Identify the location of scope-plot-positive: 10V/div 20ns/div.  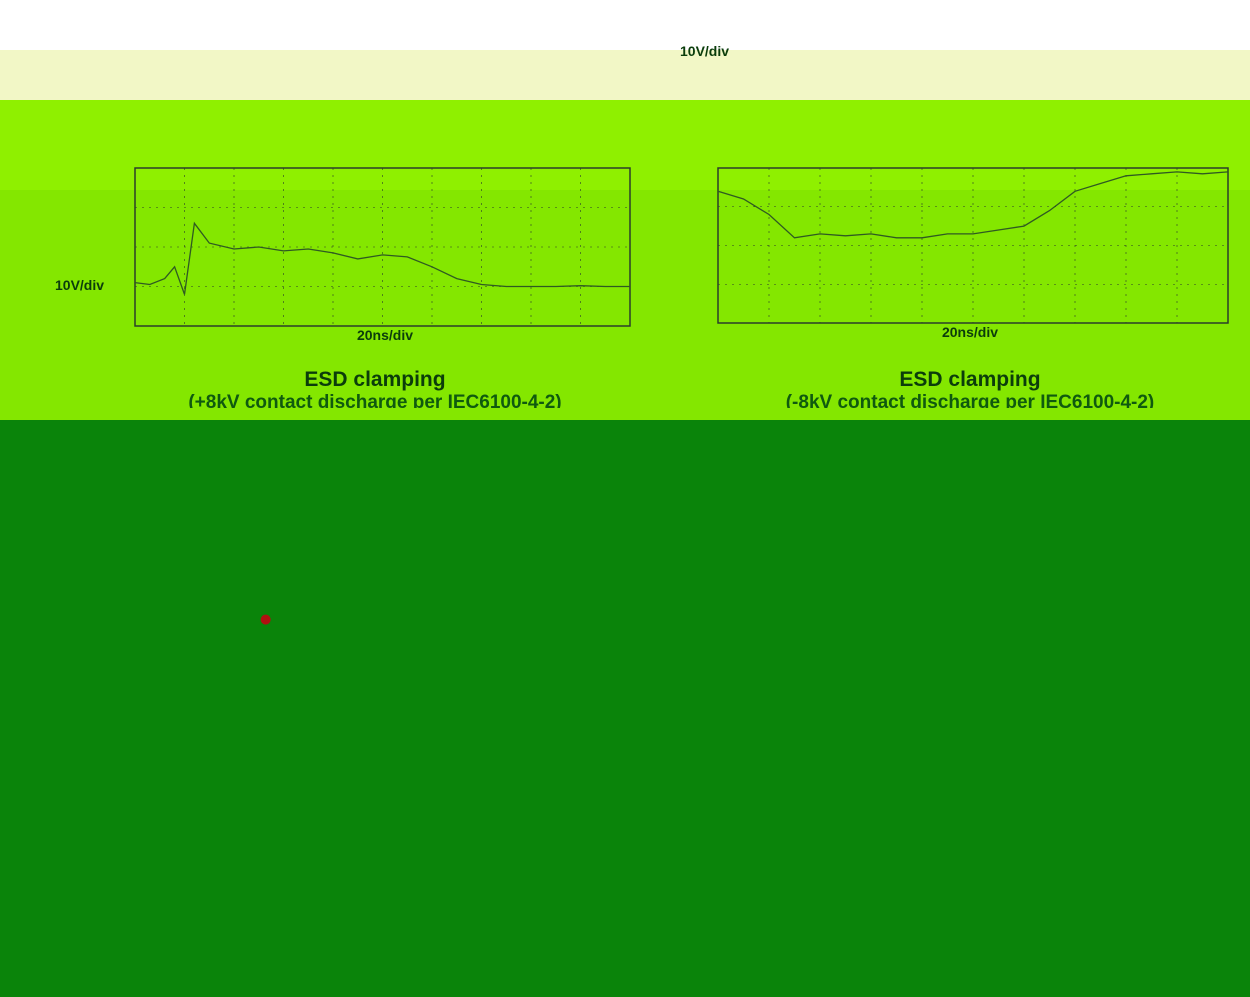
(343, 255).